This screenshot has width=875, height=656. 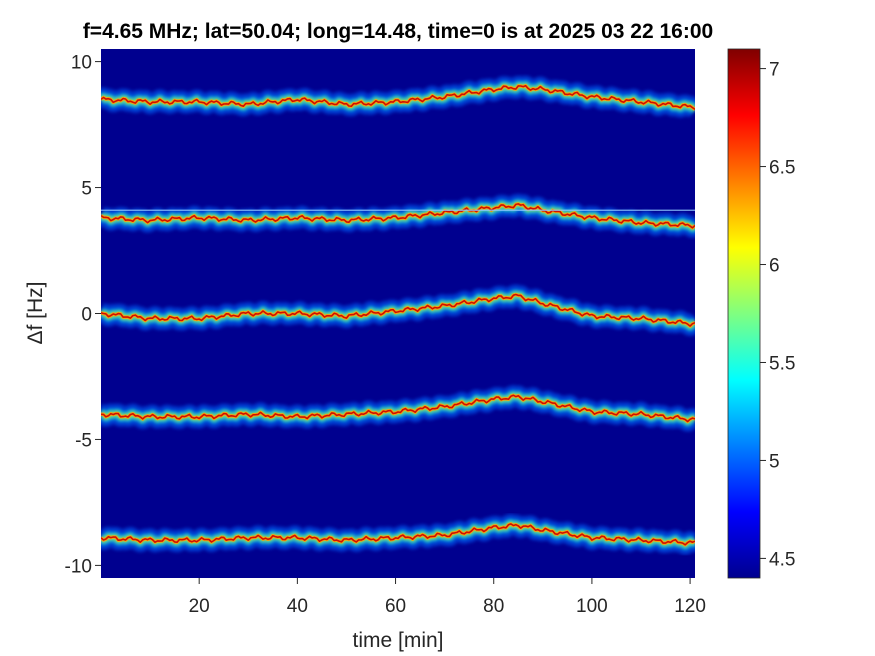 I want to click on y-axis-ticks: -10 -5 0 5 10, so click(x=83, y=315).